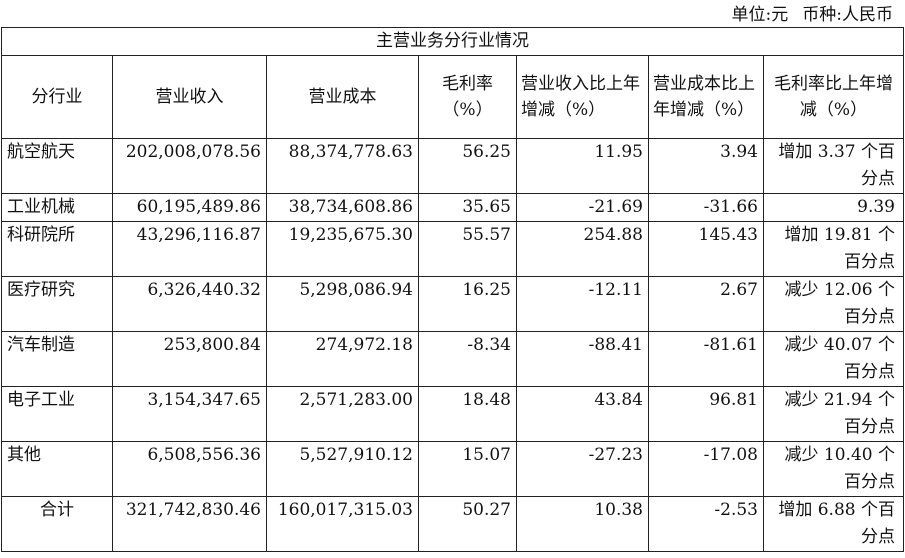  What do you see at coordinates (467, 97) in the screenshot?
I see `header-margin: 毛利率（%）` at bounding box center [467, 97].